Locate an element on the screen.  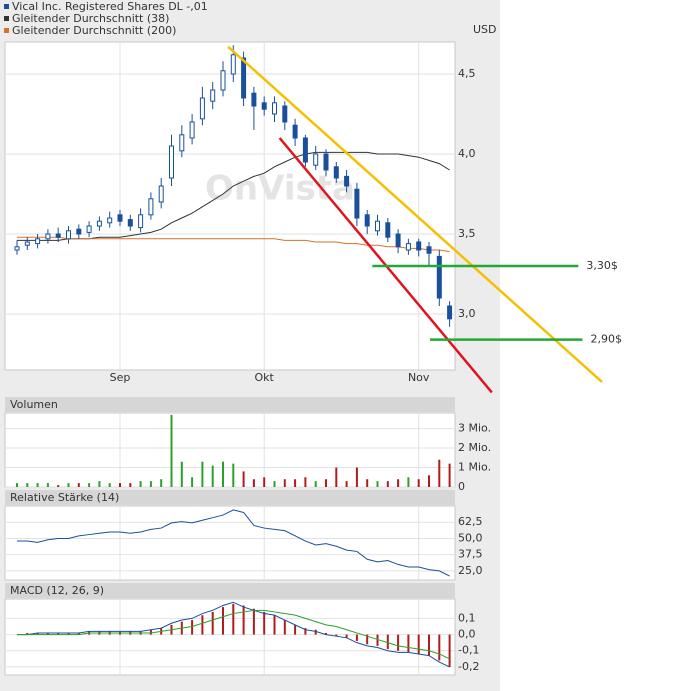
panel-title: MACD (12, 26, 9) is located at coordinates (57, 590).